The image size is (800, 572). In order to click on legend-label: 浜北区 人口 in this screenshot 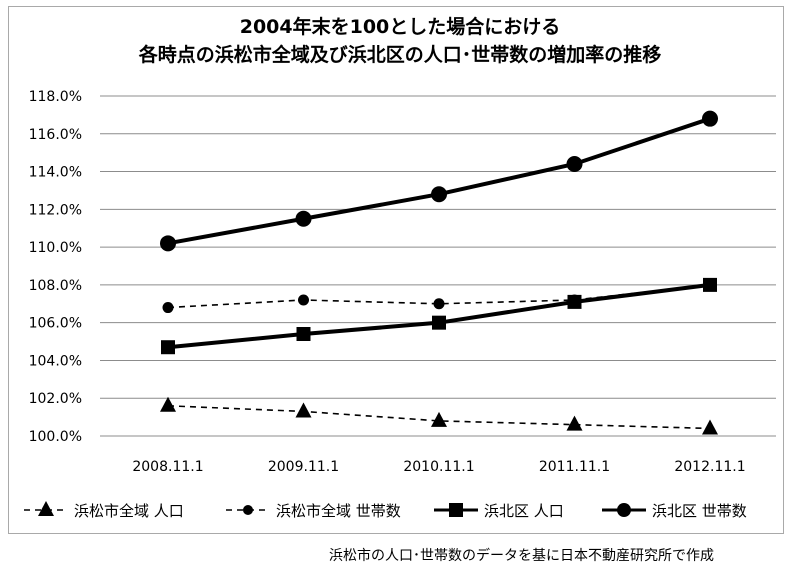, I will do `click(524, 511)`.